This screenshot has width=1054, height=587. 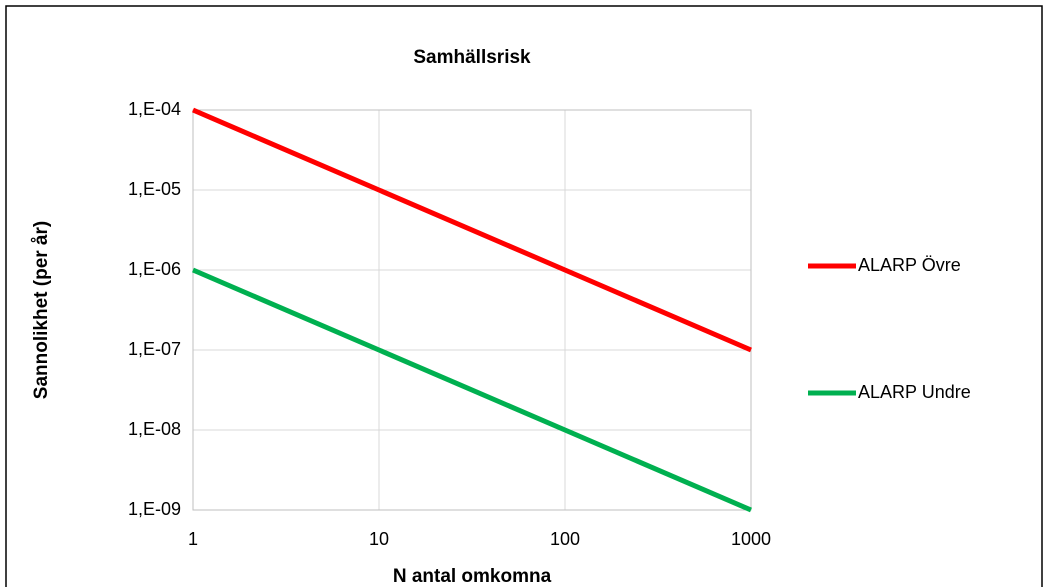 What do you see at coordinates (751, 539) in the screenshot?
I see `x-tick-label: 1000` at bounding box center [751, 539].